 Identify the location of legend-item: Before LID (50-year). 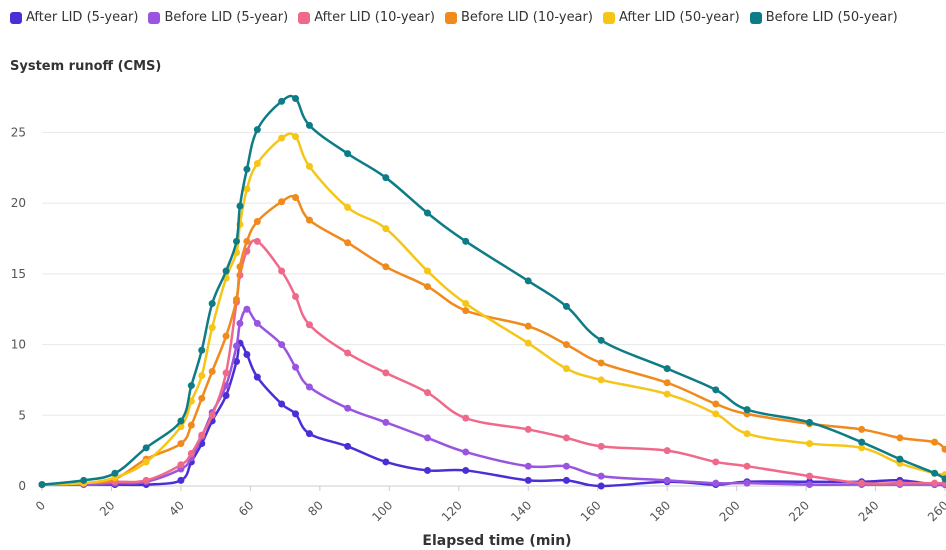
(823, 17).